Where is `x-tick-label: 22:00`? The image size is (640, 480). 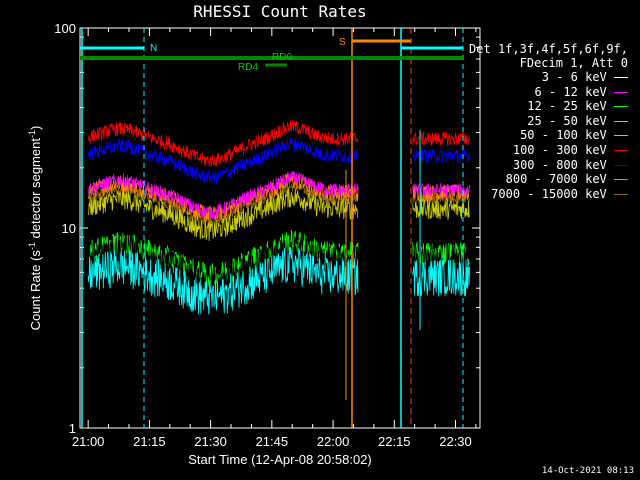 x-tick-label: 22:00 is located at coordinates (333, 441).